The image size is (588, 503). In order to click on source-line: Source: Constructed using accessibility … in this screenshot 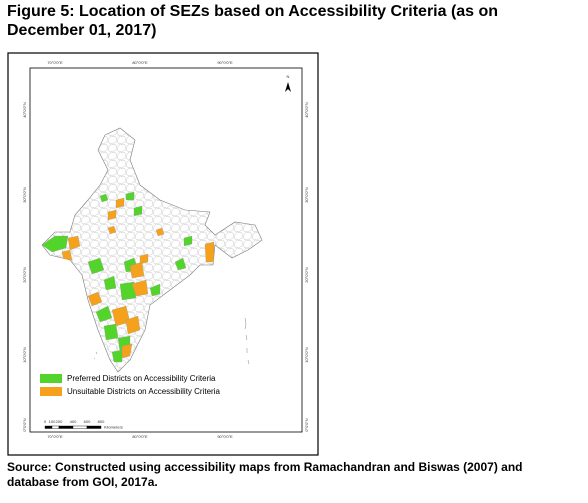, I will do `click(265, 467)`.